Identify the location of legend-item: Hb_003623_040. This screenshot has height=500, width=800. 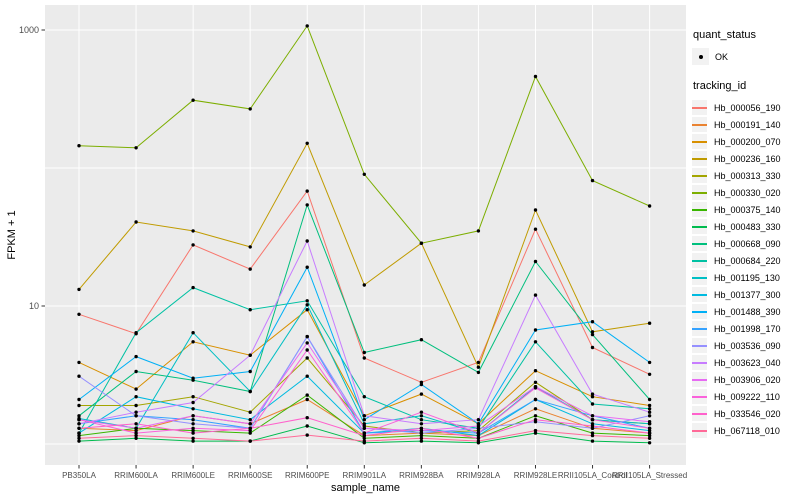
(746, 362).